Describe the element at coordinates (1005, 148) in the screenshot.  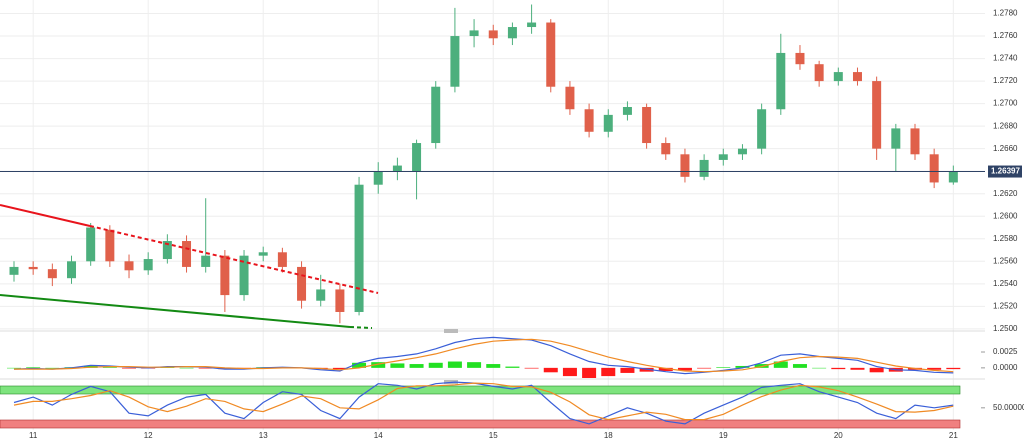
I see `y-tick-label: 1.2660` at that location.